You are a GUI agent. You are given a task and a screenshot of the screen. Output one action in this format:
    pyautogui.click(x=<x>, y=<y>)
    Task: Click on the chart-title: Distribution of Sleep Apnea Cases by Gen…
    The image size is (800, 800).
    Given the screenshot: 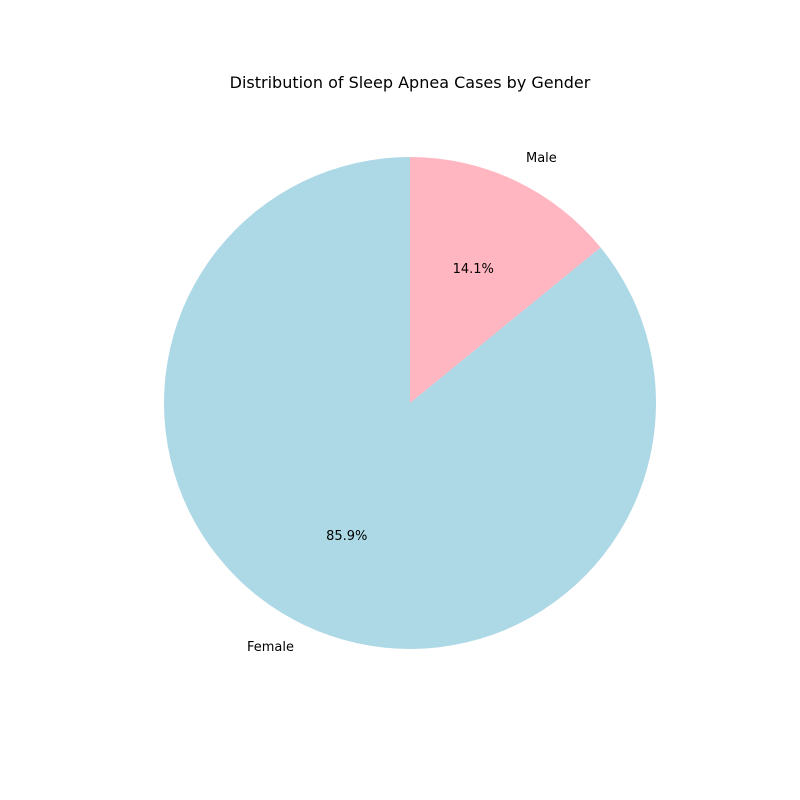 What is the action you would take?
    pyautogui.click(x=410, y=82)
    